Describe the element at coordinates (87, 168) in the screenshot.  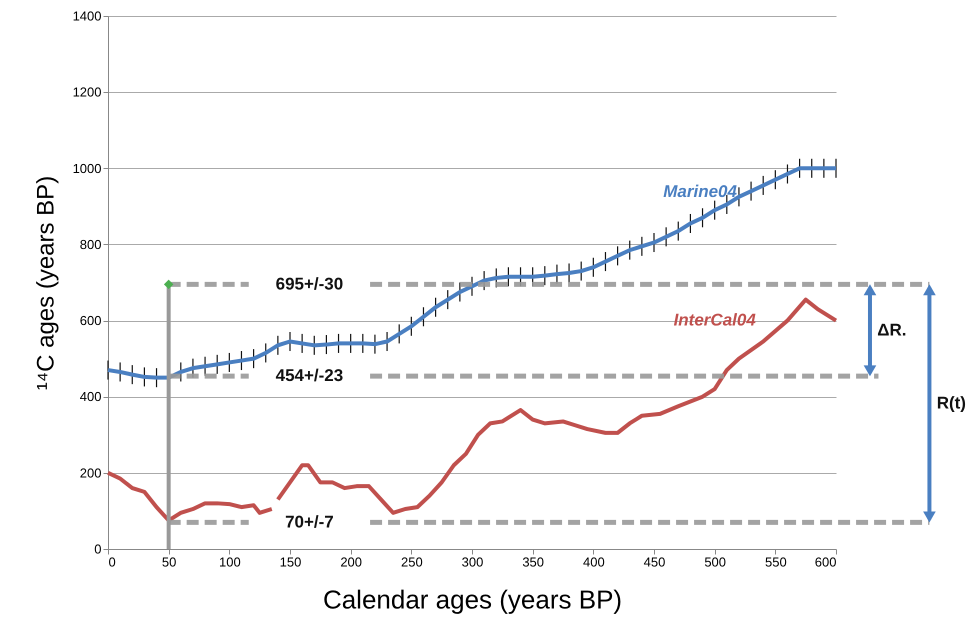
I see `y-tick-label: 1000` at that location.